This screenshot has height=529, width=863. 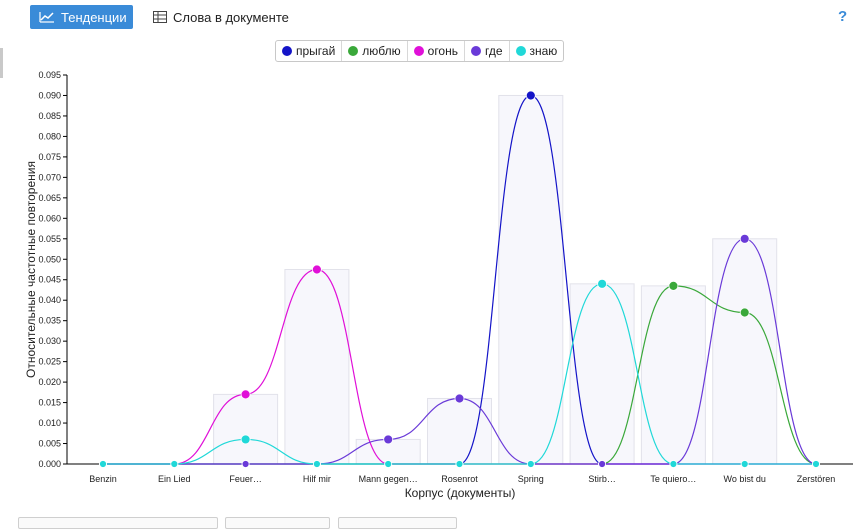 What do you see at coordinates (493, 51) in the screenshot?
I see `legend-label: где` at bounding box center [493, 51].